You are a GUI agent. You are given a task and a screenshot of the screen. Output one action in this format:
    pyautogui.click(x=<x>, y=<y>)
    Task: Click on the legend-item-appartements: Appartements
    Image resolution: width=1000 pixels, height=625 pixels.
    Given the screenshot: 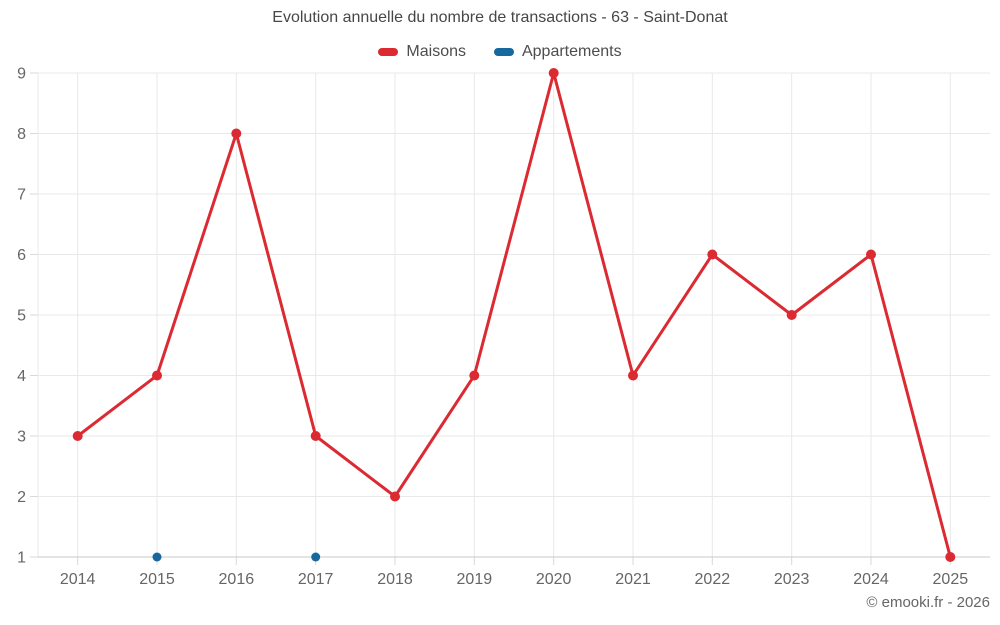 What is the action you would take?
    pyautogui.click(x=557, y=52)
    